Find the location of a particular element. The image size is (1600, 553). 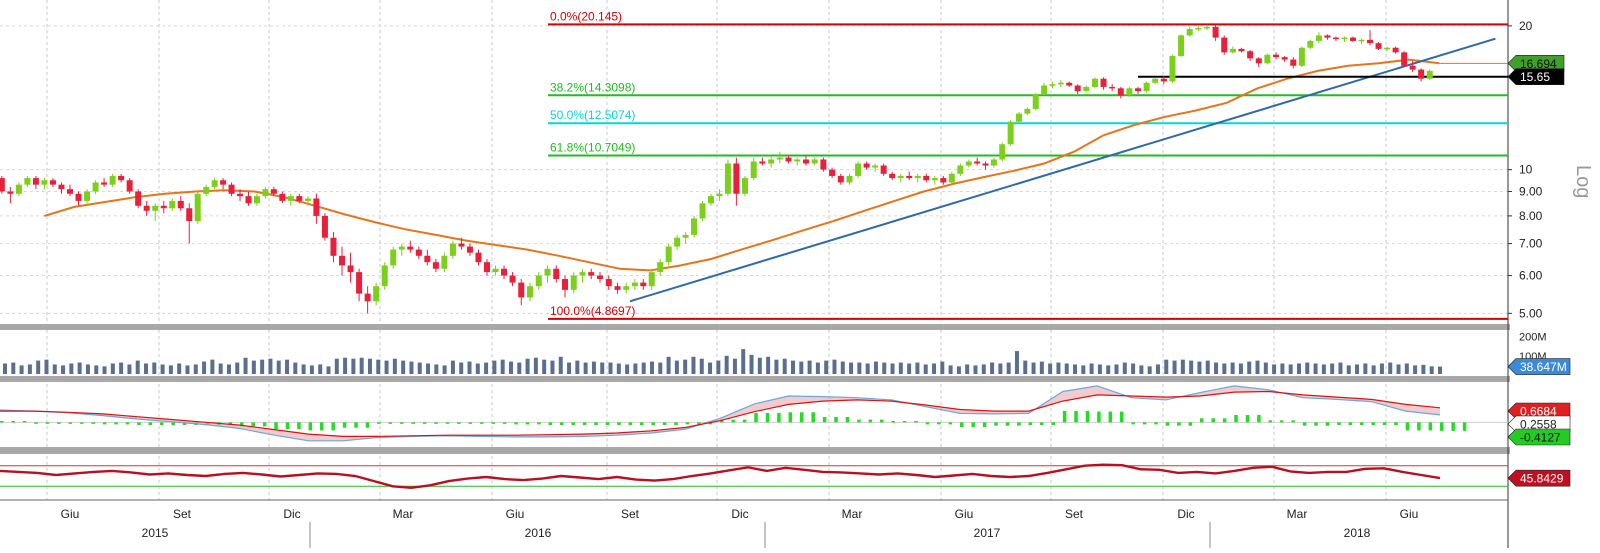

macd-line-tag: 0.6684 is located at coordinates (1538, 412).